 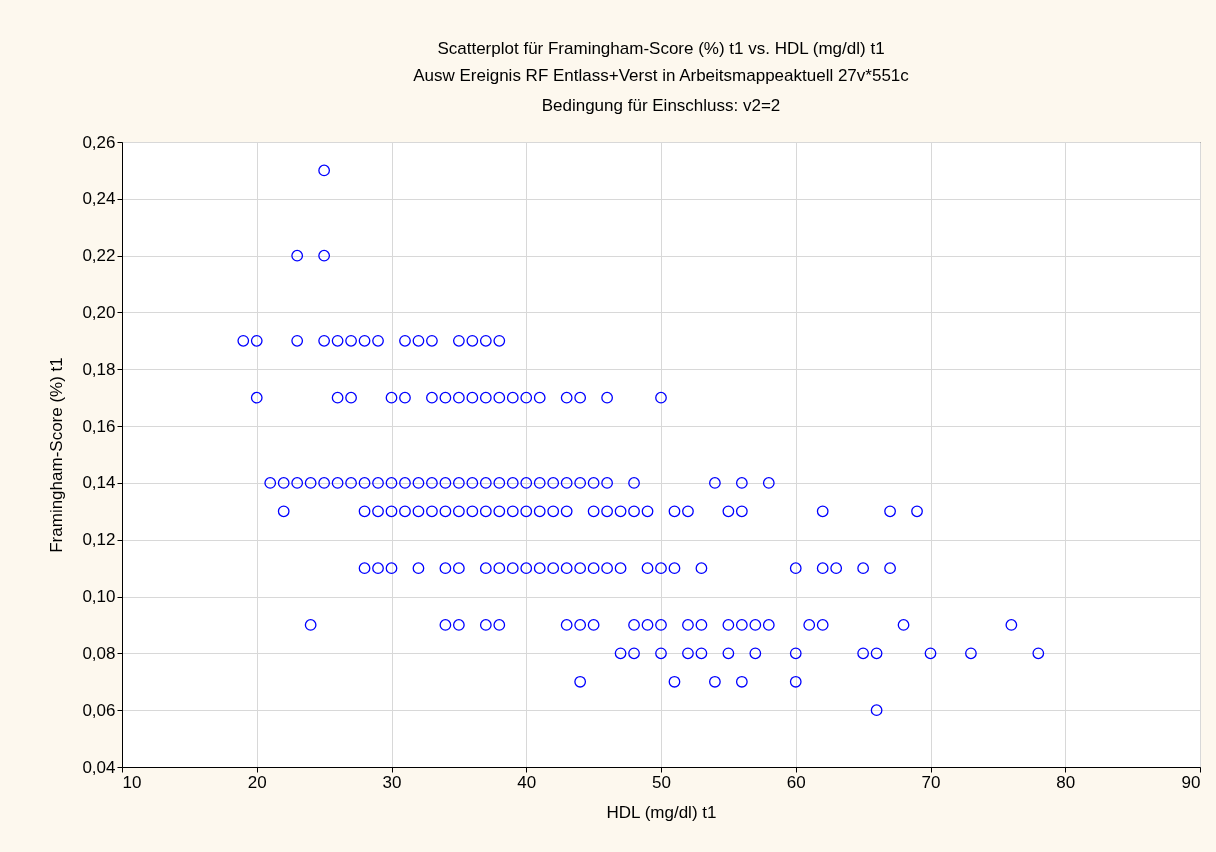 I want to click on y-tick-label: 0,20, so click(x=99, y=312).